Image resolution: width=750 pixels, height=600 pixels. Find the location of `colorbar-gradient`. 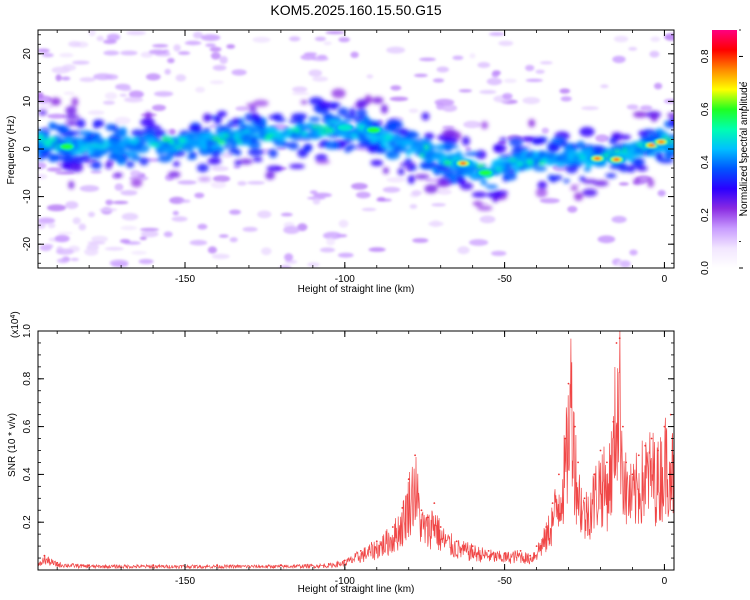

colorbar-gradient is located at coordinates (724, 149).